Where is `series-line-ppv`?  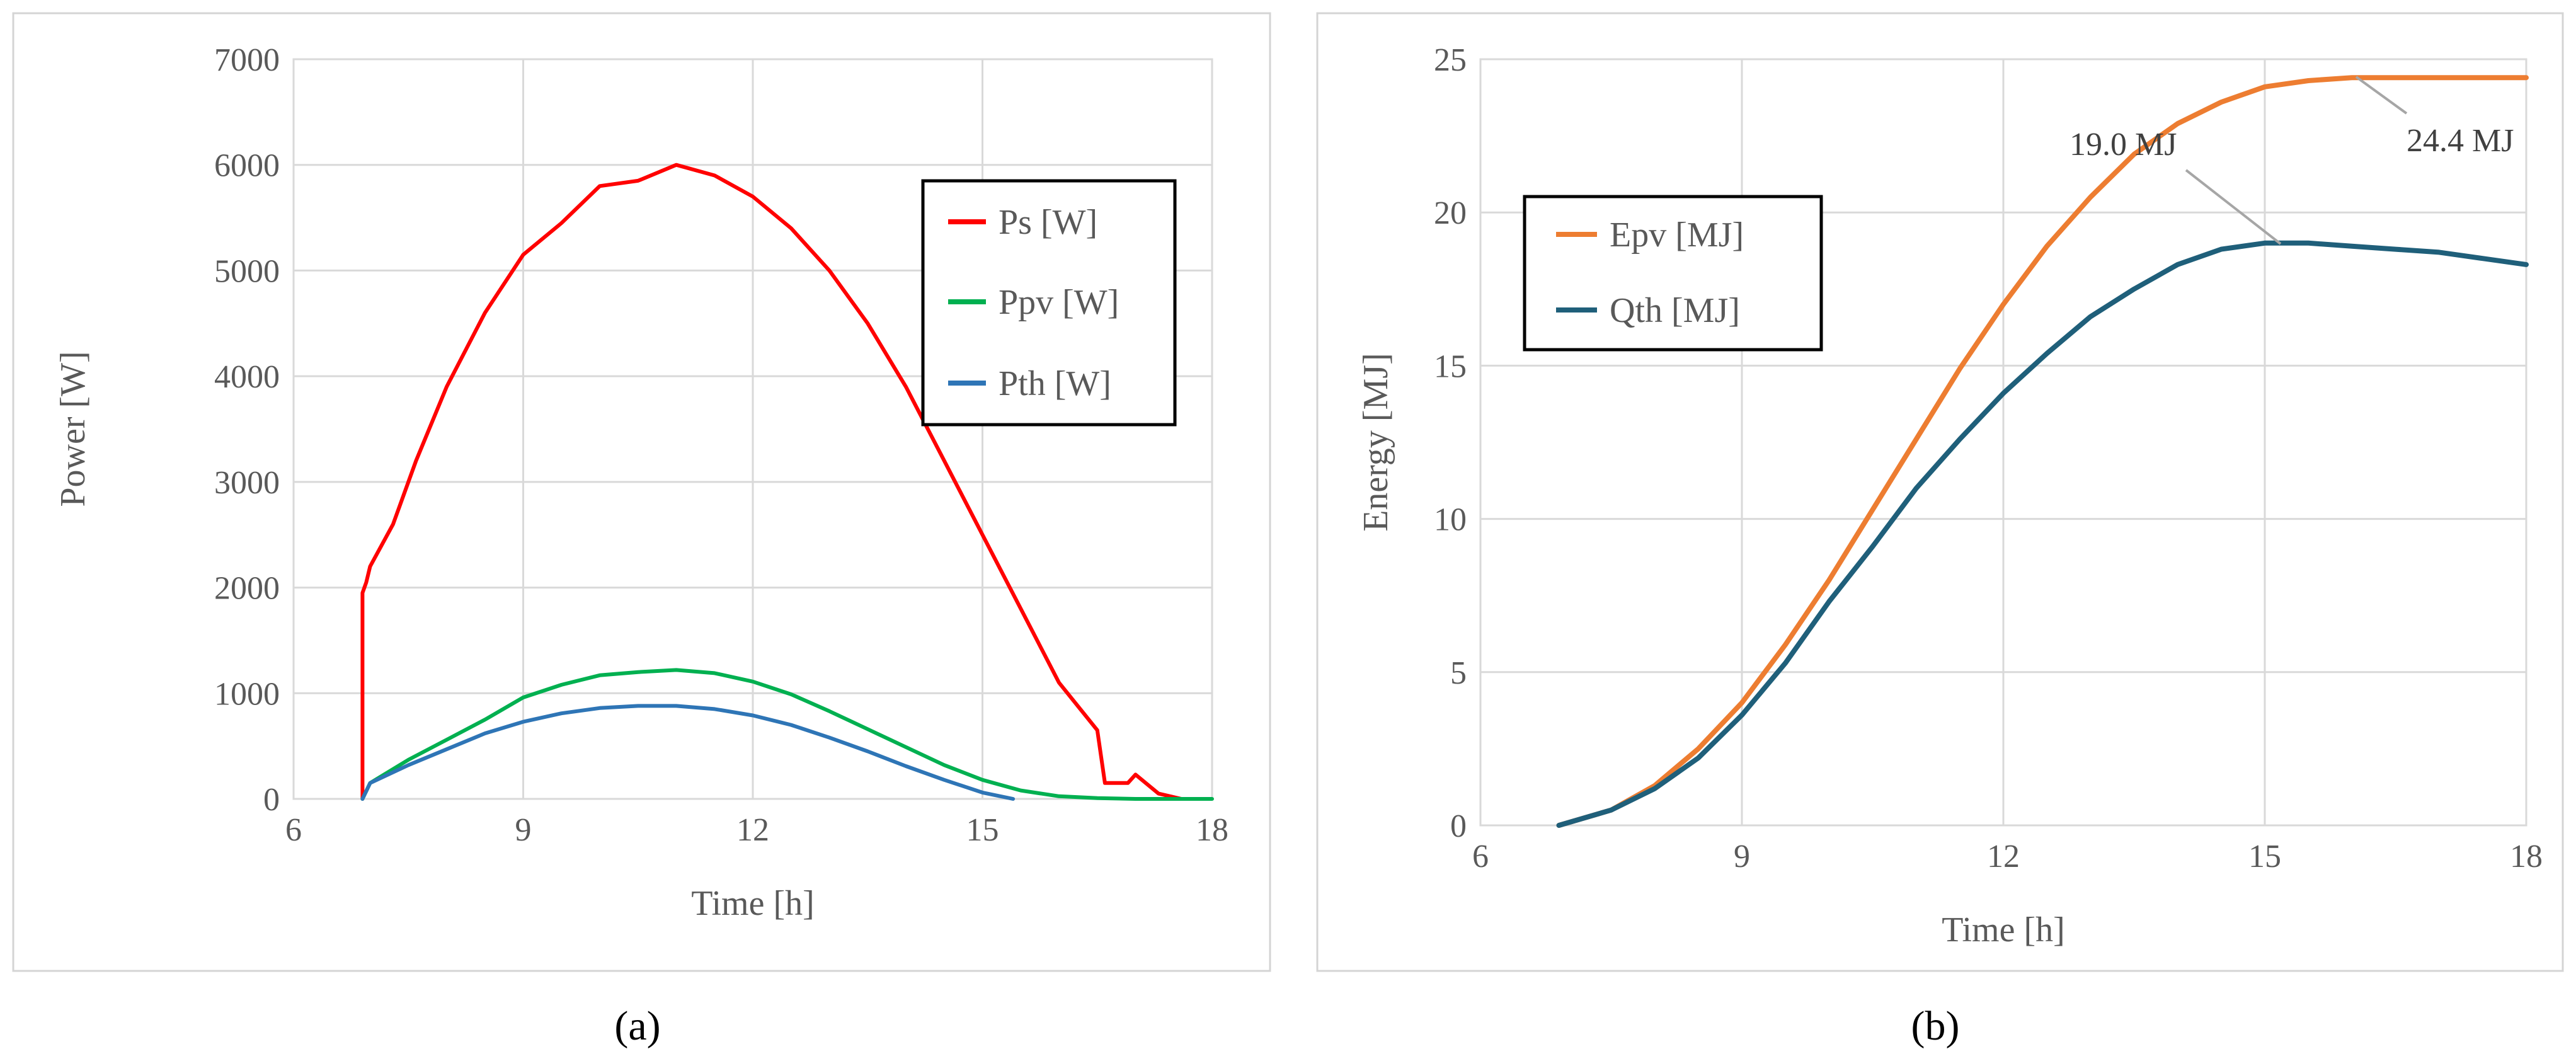 series-line-ppv is located at coordinates (787, 734).